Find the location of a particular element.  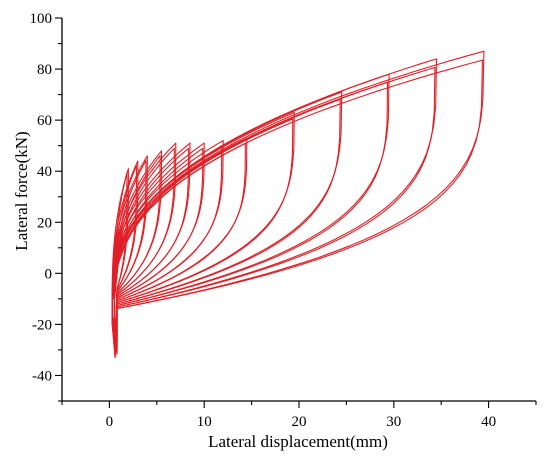

x-axis-title: Lateral displacement(mm) is located at coordinates (298, 441).